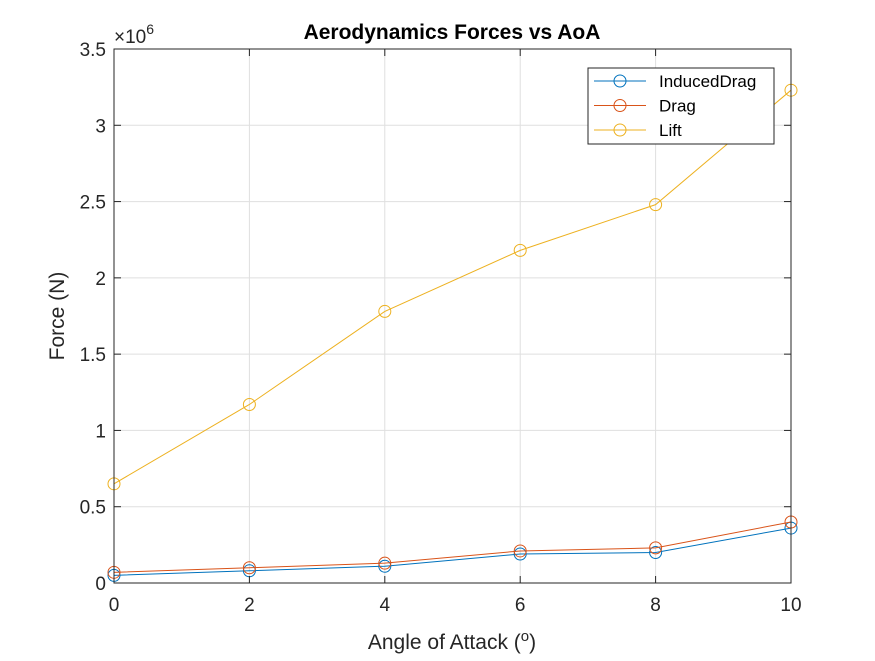  Describe the element at coordinates (150, 29) in the screenshot. I see `y-exponent-power: 6` at that location.